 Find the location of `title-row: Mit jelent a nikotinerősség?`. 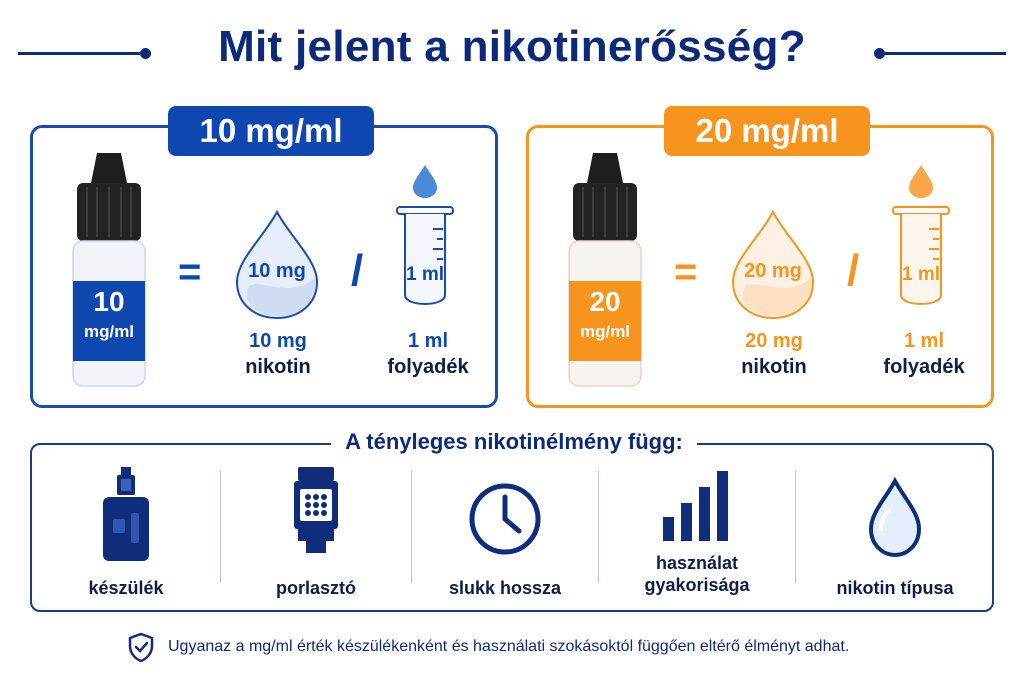

title-row: Mit jelent a nikotinerősség? is located at coordinates (512, 52).